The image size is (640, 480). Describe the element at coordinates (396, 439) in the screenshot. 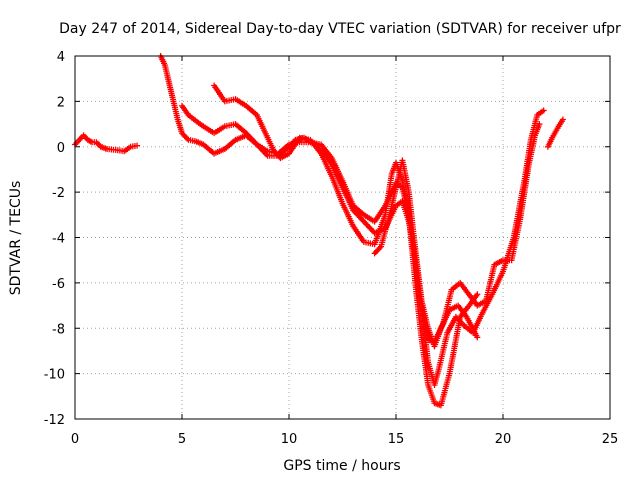

I see `x-tick-label: 15` at that location.